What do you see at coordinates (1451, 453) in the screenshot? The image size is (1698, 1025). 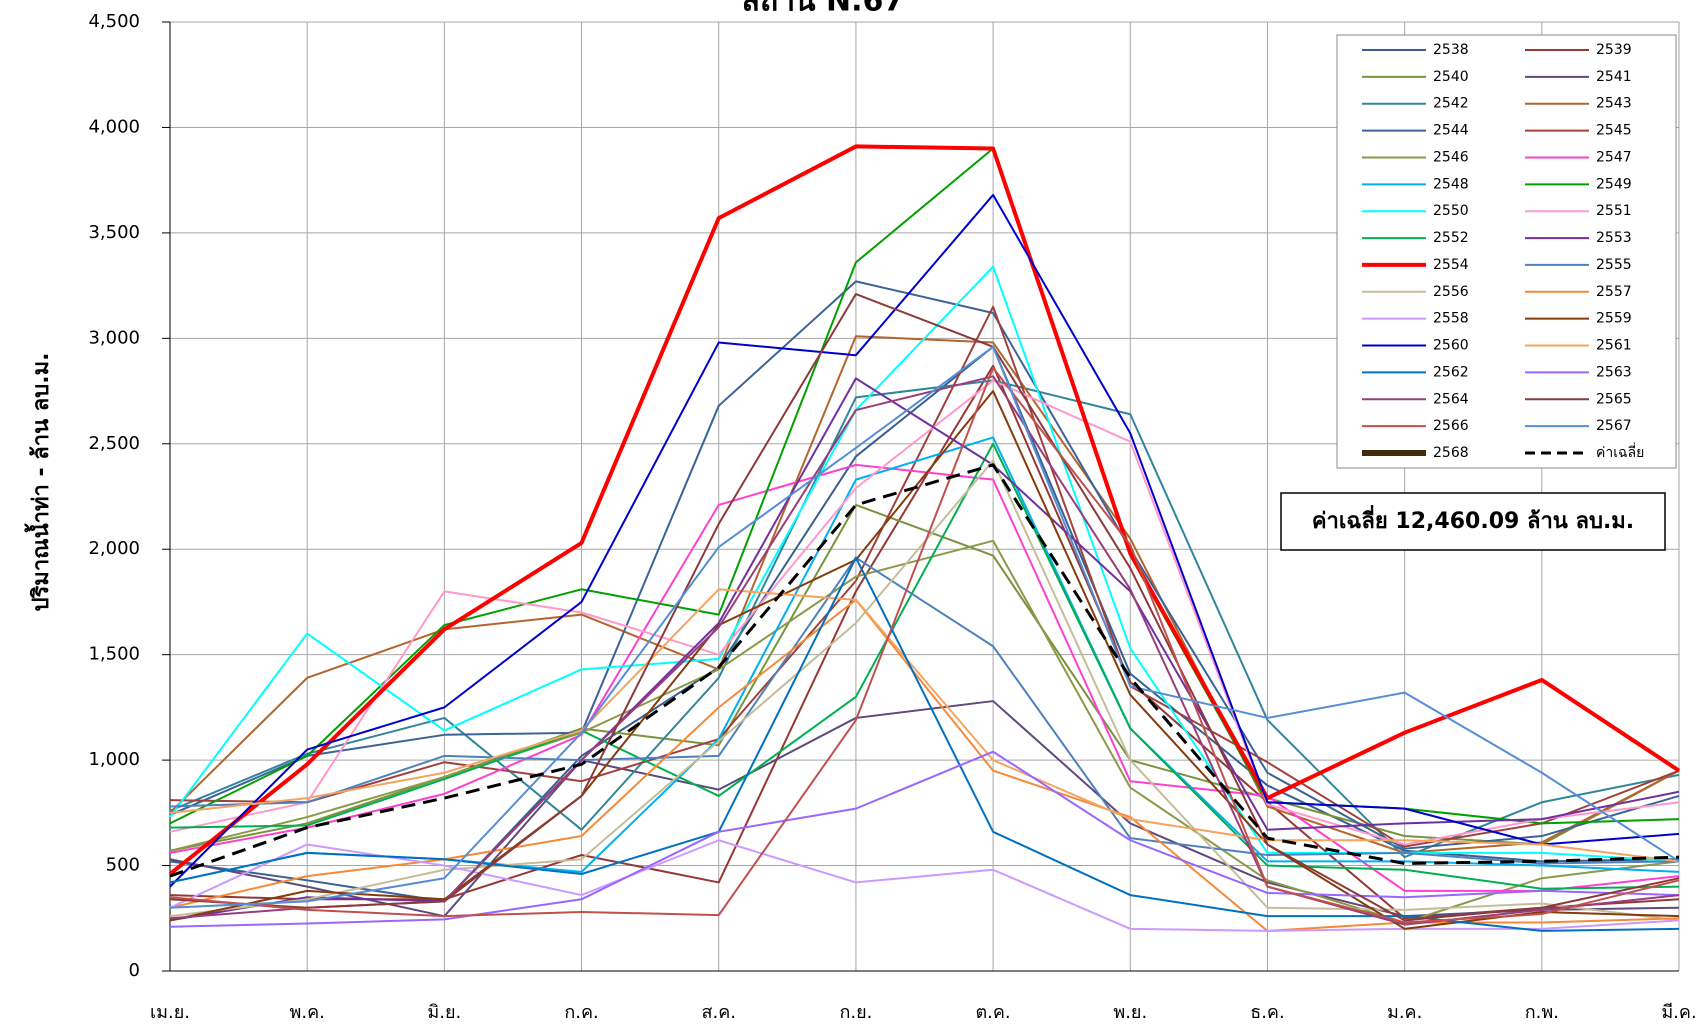 I see `legend-label: 2568` at bounding box center [1451, 453].